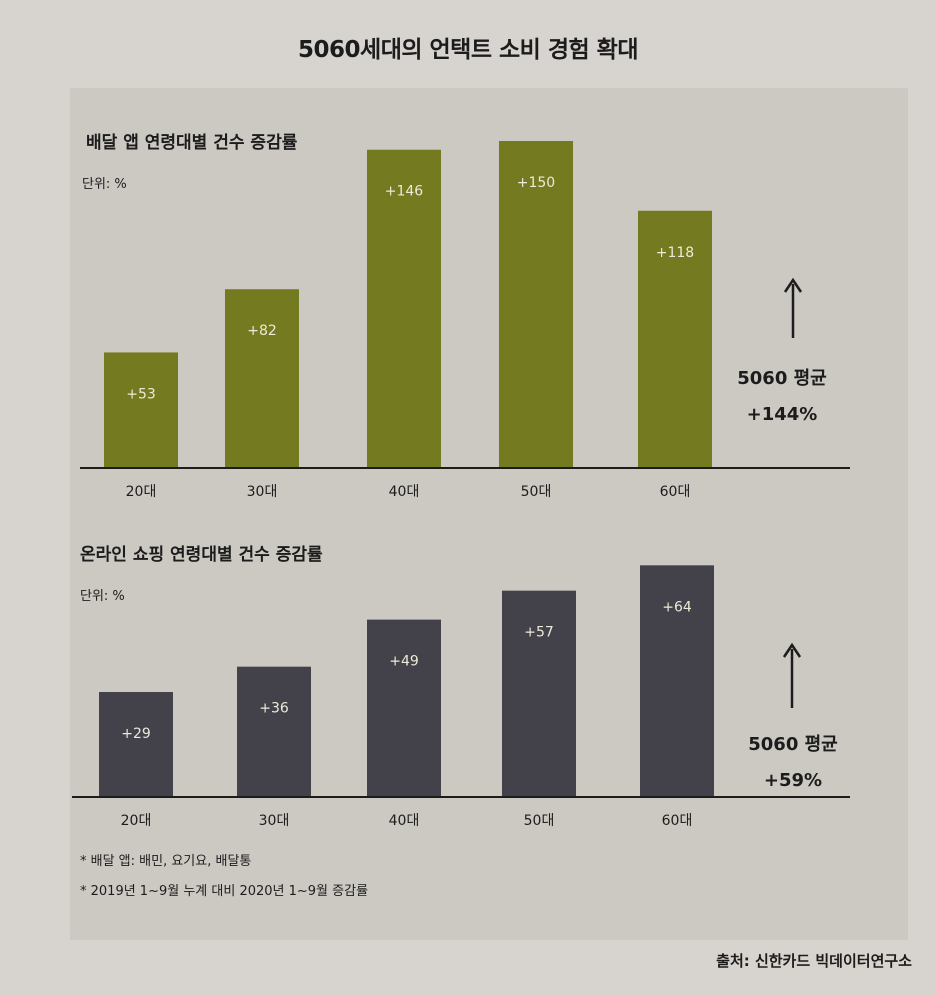 This screenshot has width=936, height=996. What do you see at coordinates (539, 693) in the screenshot?
I see `shopping-bar-50대` at bounding box center [539, 693].